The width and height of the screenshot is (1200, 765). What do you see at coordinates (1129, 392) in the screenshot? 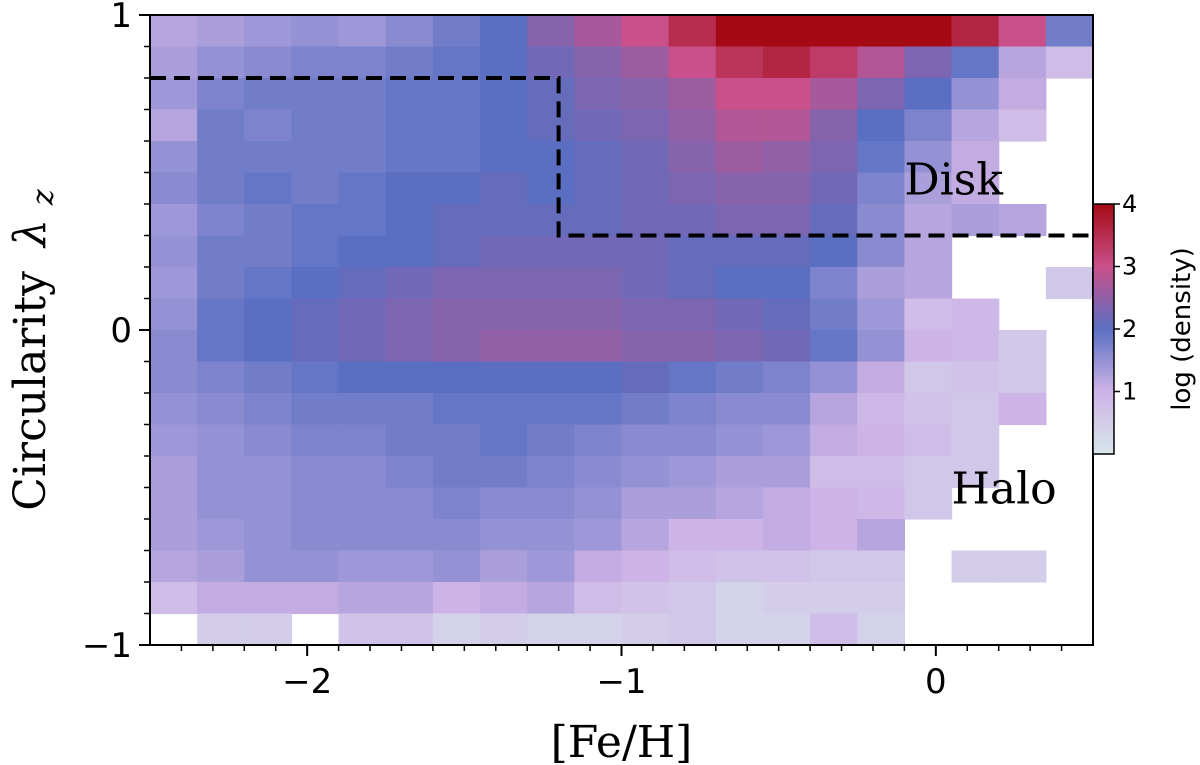
I see `colorbar-tick-label: 1` at bounding box center [1129, 392].